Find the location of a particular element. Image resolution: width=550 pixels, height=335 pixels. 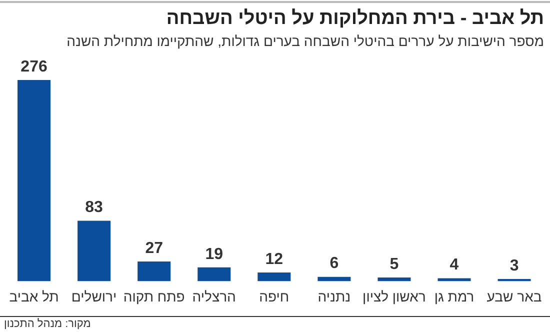

x-tick-label: ירושלים is located at coordinates (94, 296).